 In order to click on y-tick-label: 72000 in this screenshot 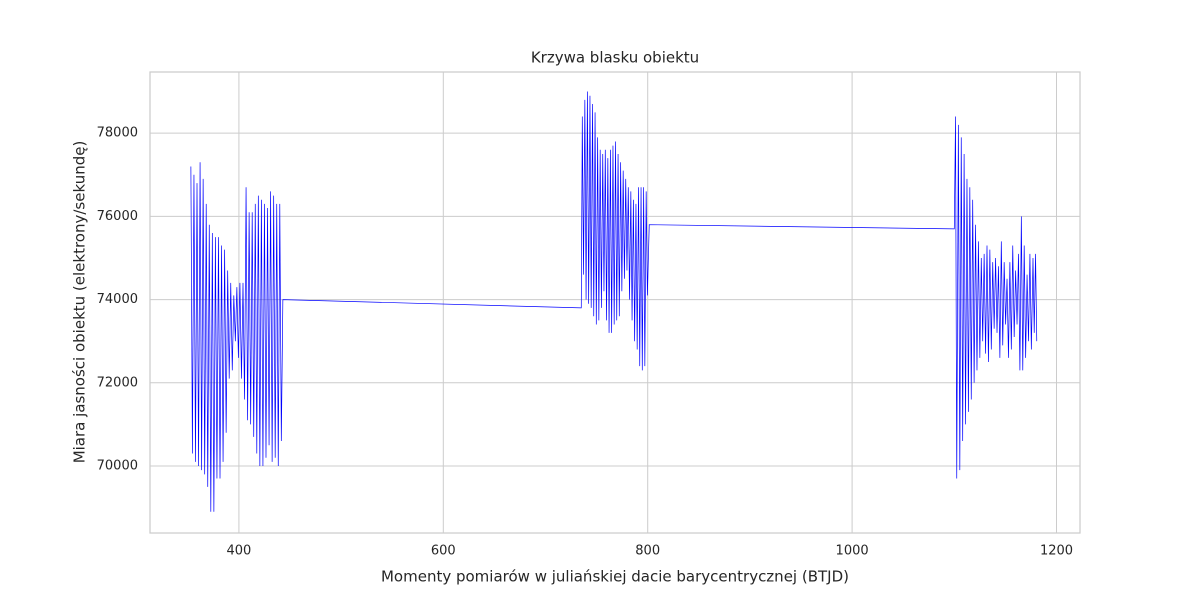, I will do `click(117, 382)`.